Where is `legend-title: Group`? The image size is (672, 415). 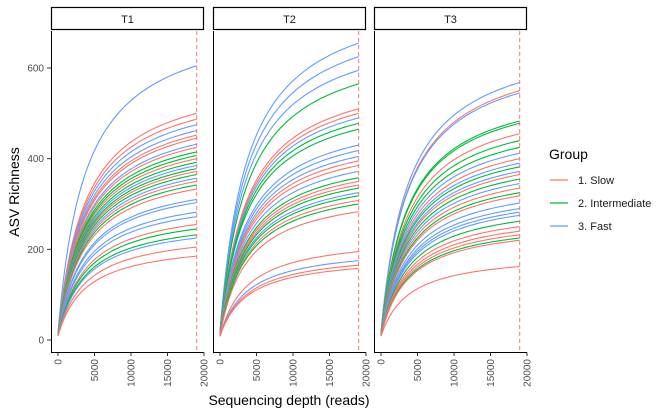
legend-title: Group is located at coordinates (568, 154).